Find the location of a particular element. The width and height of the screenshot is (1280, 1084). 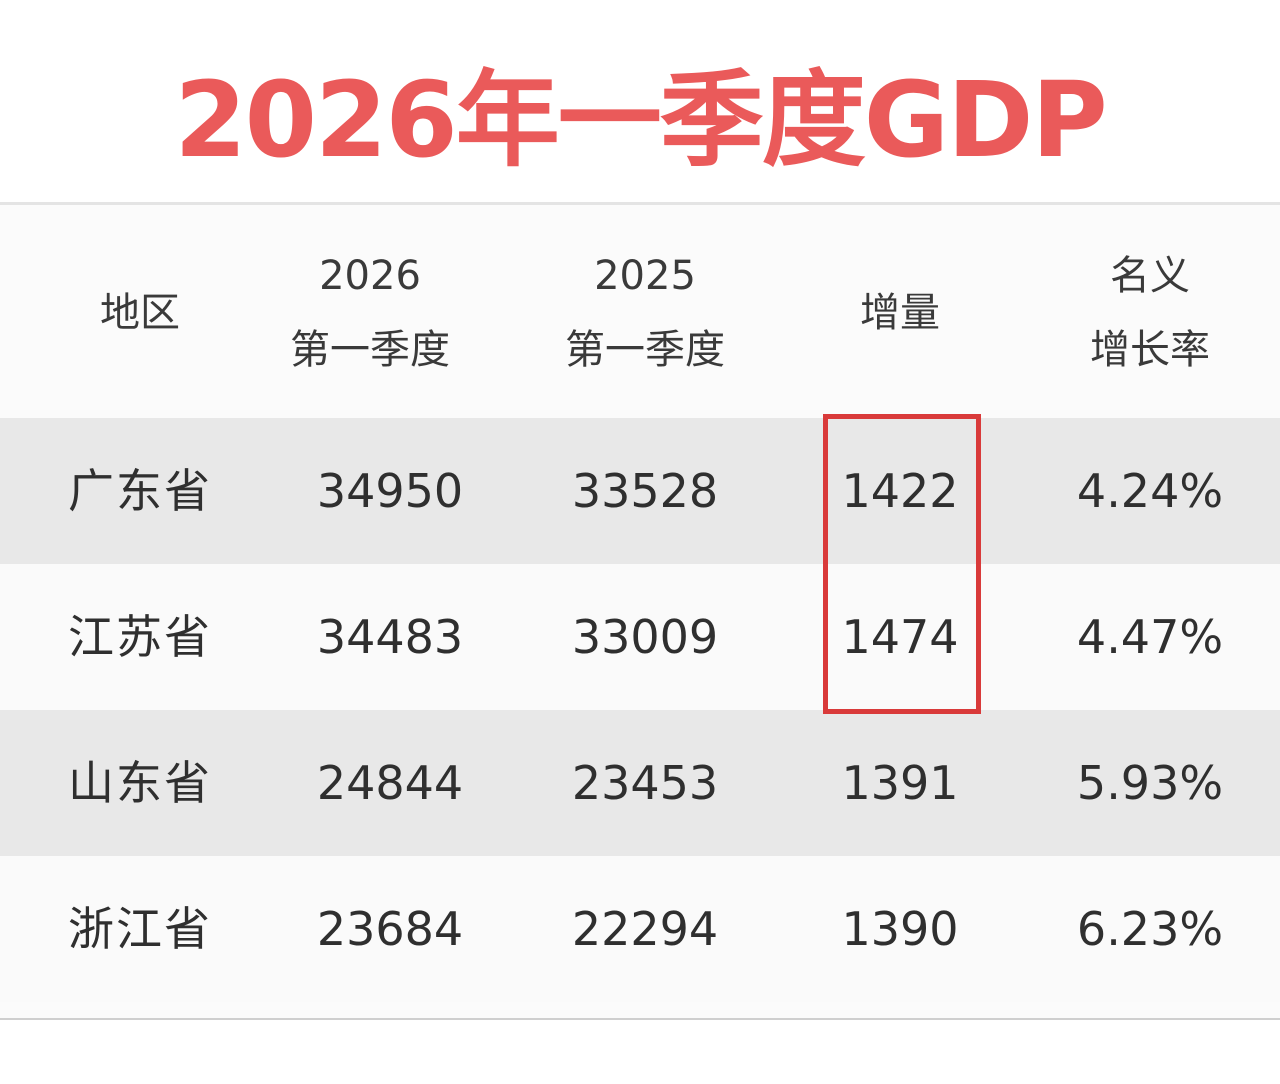

cell-region: 浙江省 is located at coordinates (140, 929).